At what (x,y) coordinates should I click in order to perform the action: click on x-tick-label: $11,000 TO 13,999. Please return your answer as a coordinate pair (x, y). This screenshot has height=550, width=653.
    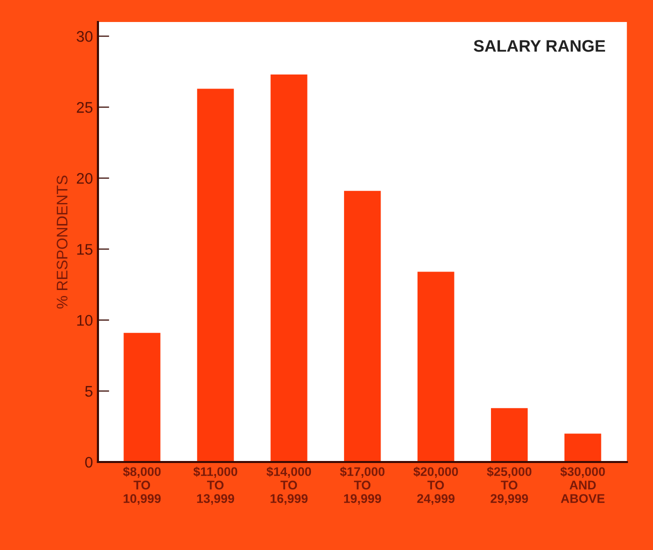
    Looking at the image, I should click on (215, 485).